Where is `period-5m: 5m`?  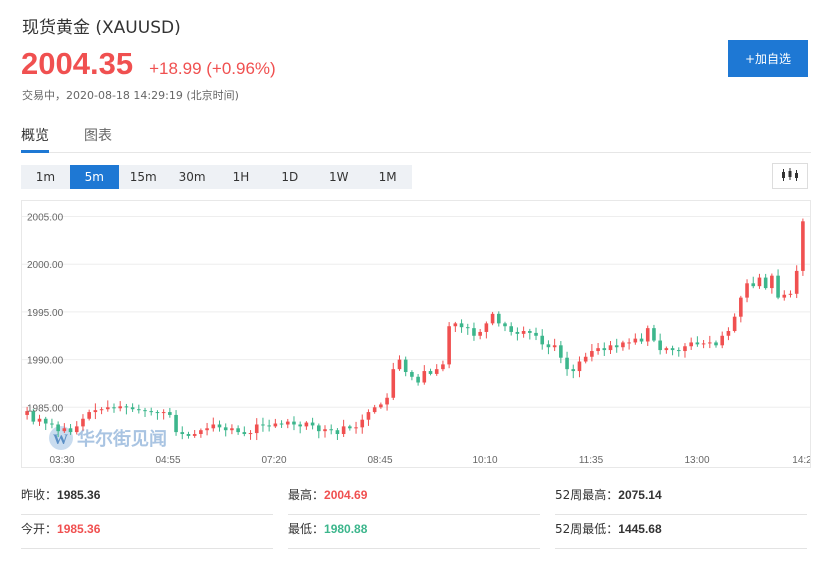
period-5m: 5m is located at coordinates (94, 177).